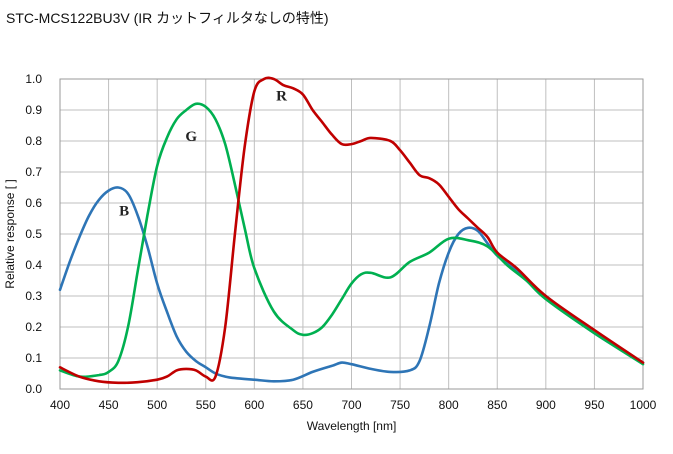 The width and height of the screenshot is (673, 454). I want to click on x-tick-label: 900, so click(546, 405).